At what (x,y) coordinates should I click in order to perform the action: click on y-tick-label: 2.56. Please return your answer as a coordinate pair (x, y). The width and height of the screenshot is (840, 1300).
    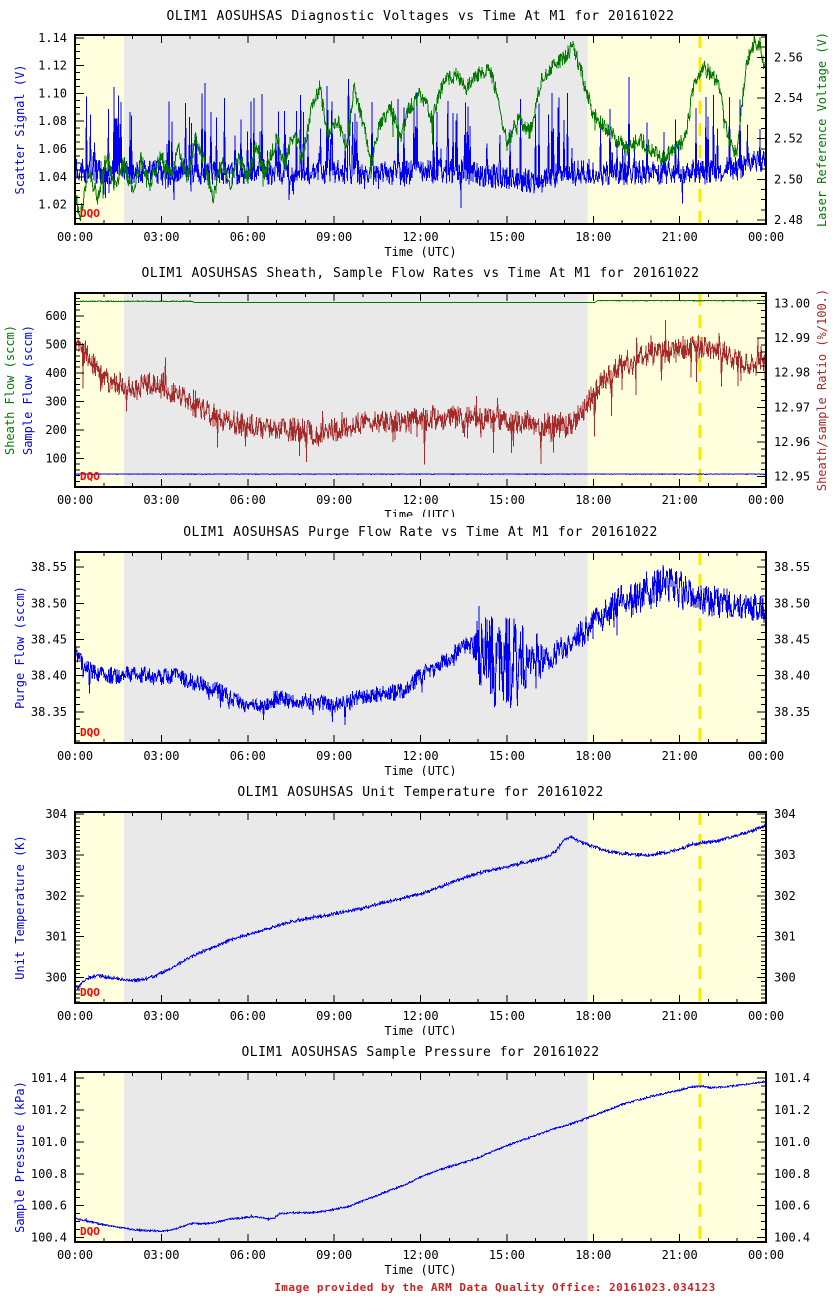
    Looking at the image, I should click on (788, 57).